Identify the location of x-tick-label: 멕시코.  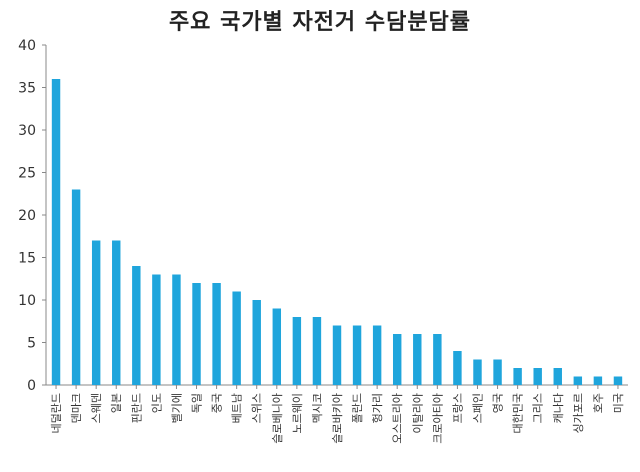
(317, 408).